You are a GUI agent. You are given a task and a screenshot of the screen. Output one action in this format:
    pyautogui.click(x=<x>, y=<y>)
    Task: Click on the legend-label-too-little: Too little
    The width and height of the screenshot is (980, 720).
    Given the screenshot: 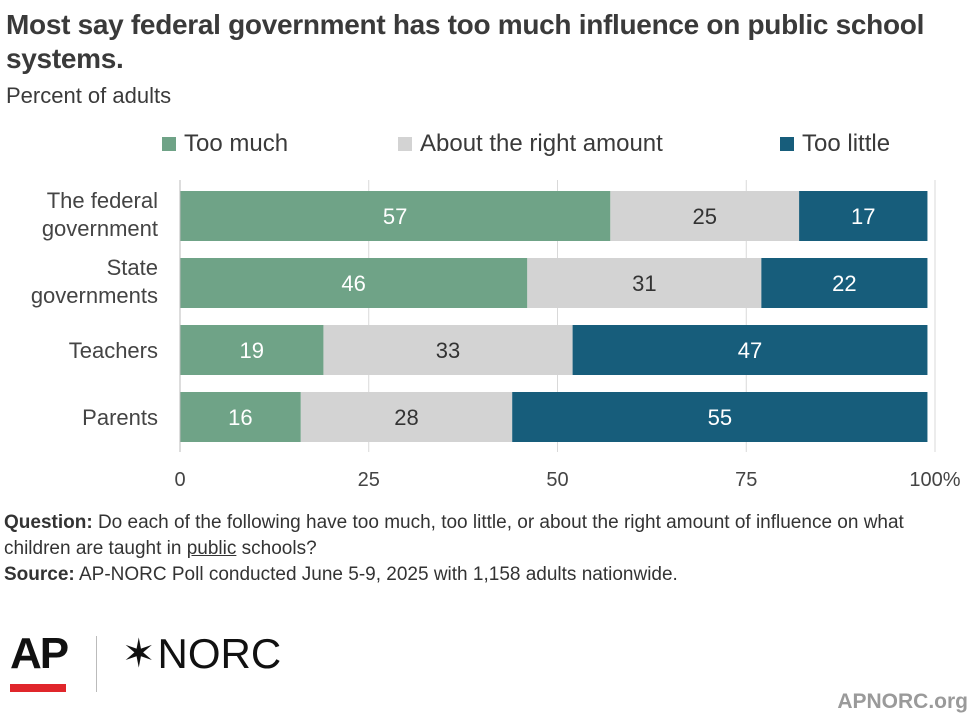 What is the action you would take?
    pyautogui.click(x=846, y=143)
    